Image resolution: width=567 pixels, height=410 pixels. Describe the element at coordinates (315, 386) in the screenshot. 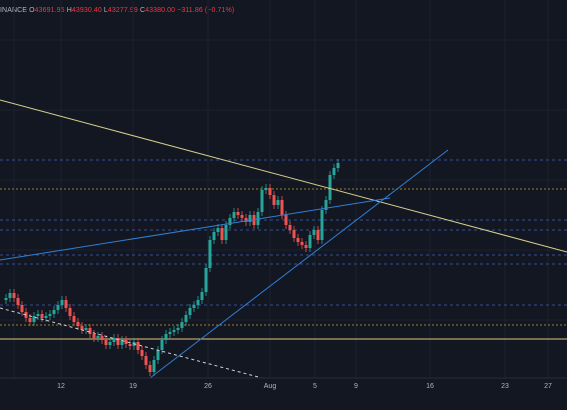

I see `x-tick-label-4: 5` at that location.